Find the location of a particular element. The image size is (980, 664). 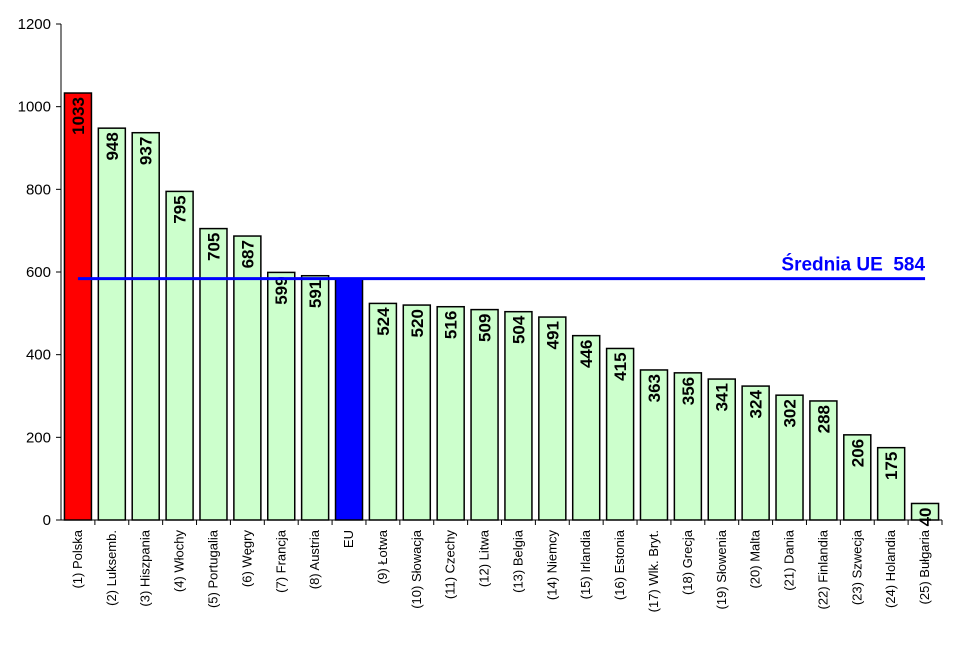

bar-value-label: 446 is located at coordinates (586, 354).